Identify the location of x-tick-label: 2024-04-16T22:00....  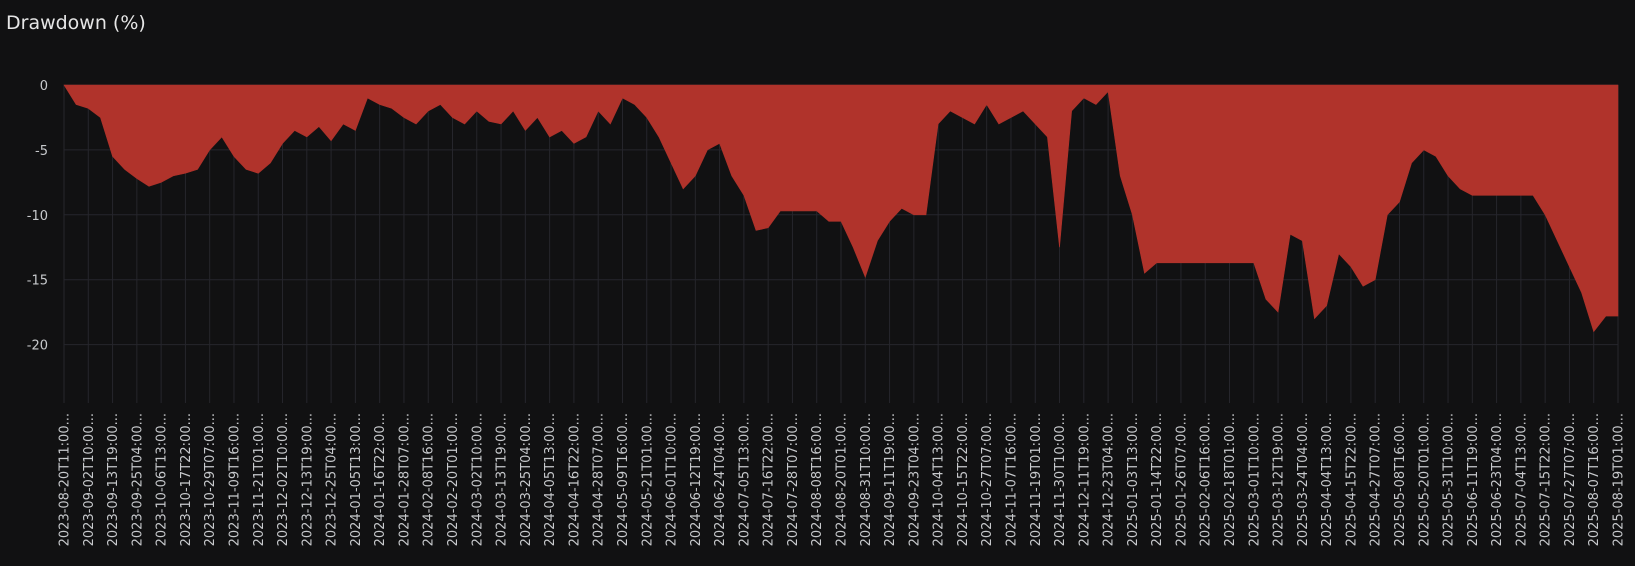
(574, 479).